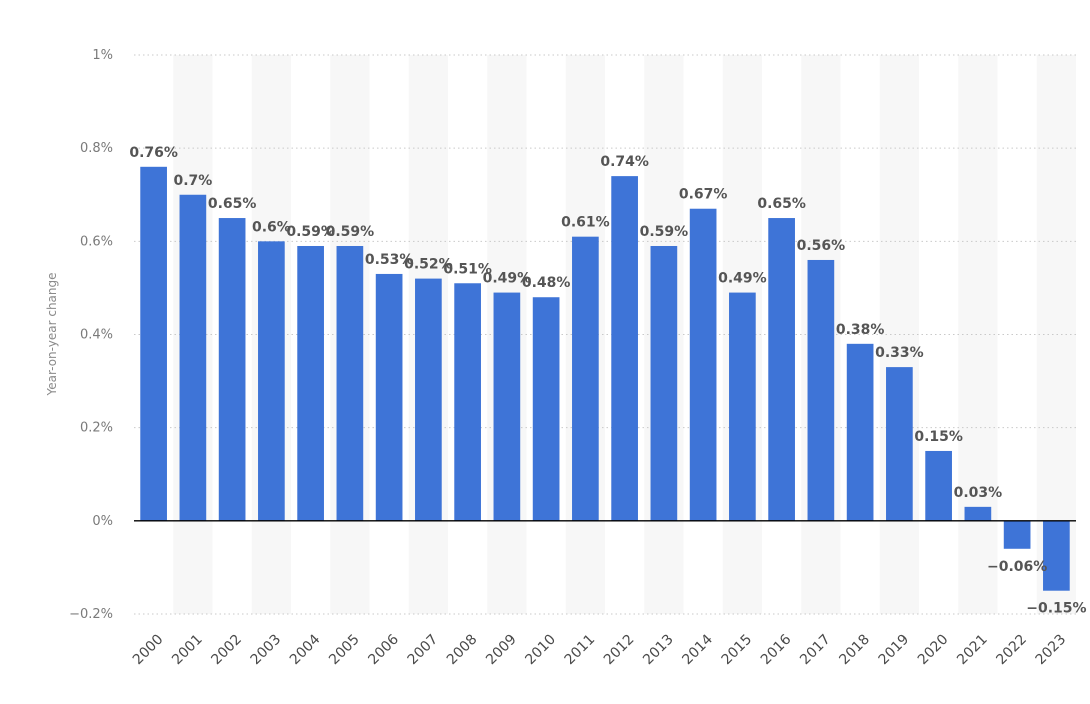 Image resolution: width=1090 pixels, height=704 pixels. I want to click on bar-2012, so click(624, 348).